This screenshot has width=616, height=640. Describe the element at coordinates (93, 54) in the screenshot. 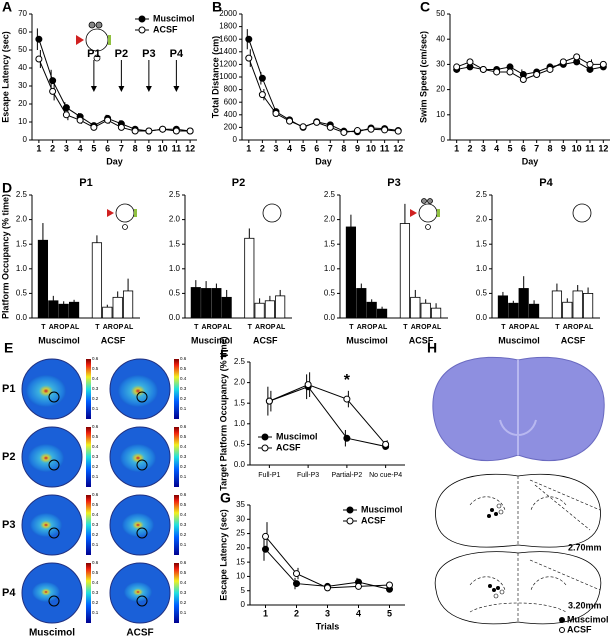

I see `annotation: P1` at that location.